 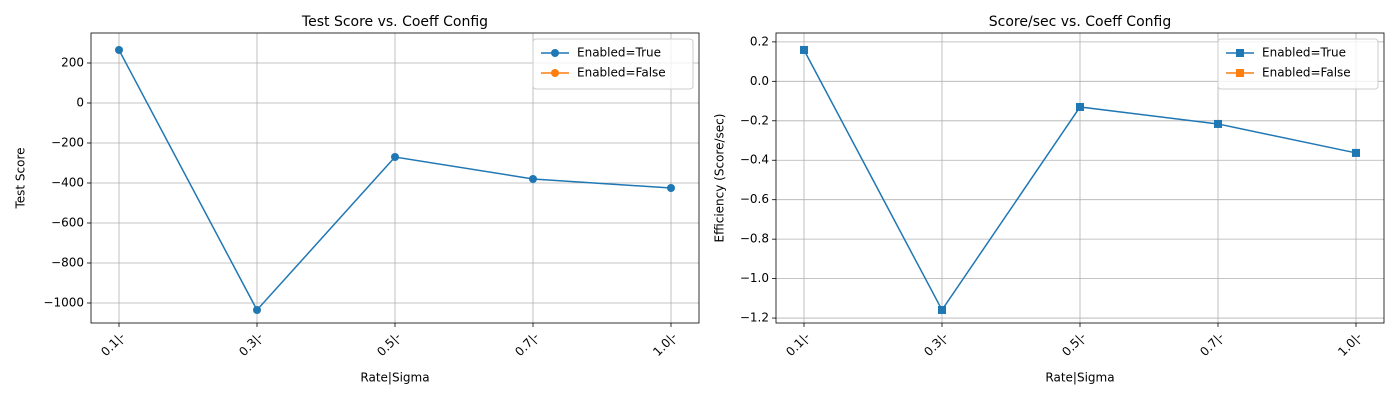 I want to click on y-tick-label: −0.4, so click(x=754, y=160).